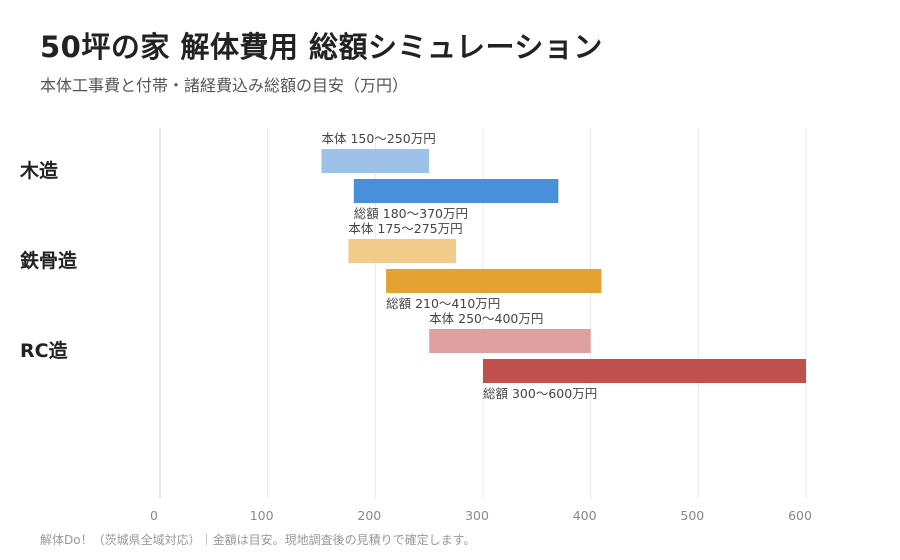 This screenshot has height=560, width=900. I want to click on chart-subtitle: 本体工事費と付帯・諸経費込み総額の目安（万円）, so click(224, 85).